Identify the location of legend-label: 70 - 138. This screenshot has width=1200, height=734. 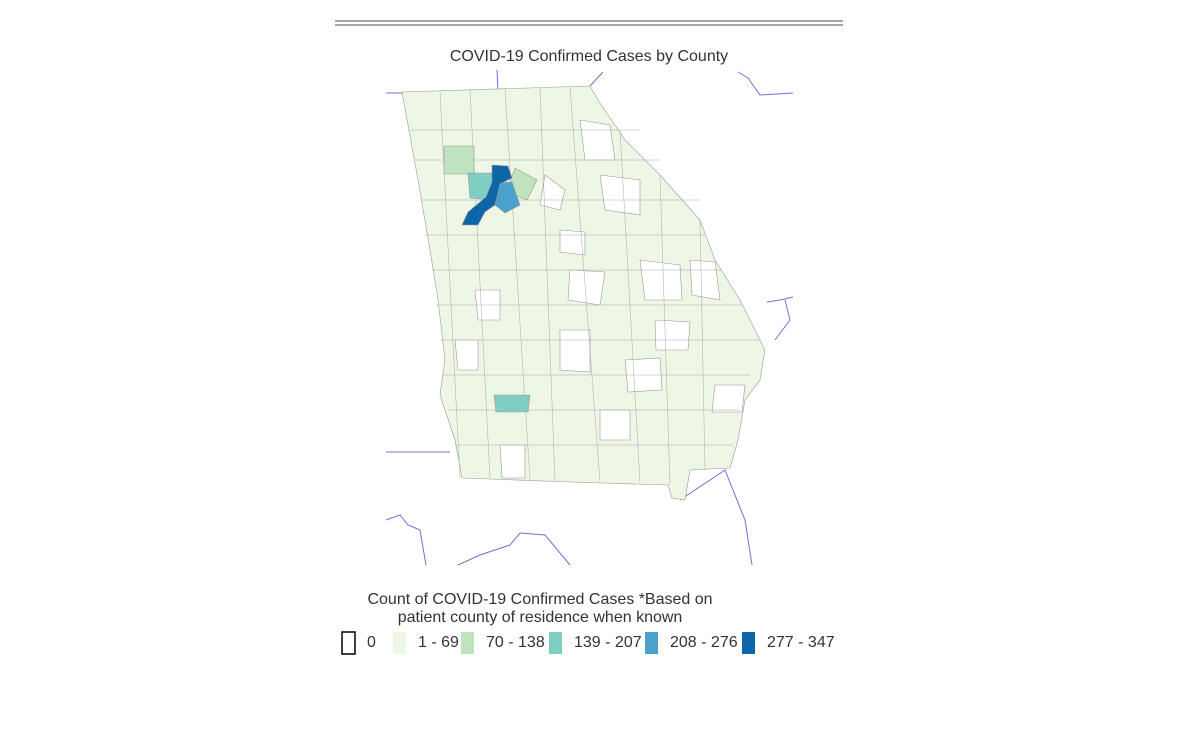
(515, 642).